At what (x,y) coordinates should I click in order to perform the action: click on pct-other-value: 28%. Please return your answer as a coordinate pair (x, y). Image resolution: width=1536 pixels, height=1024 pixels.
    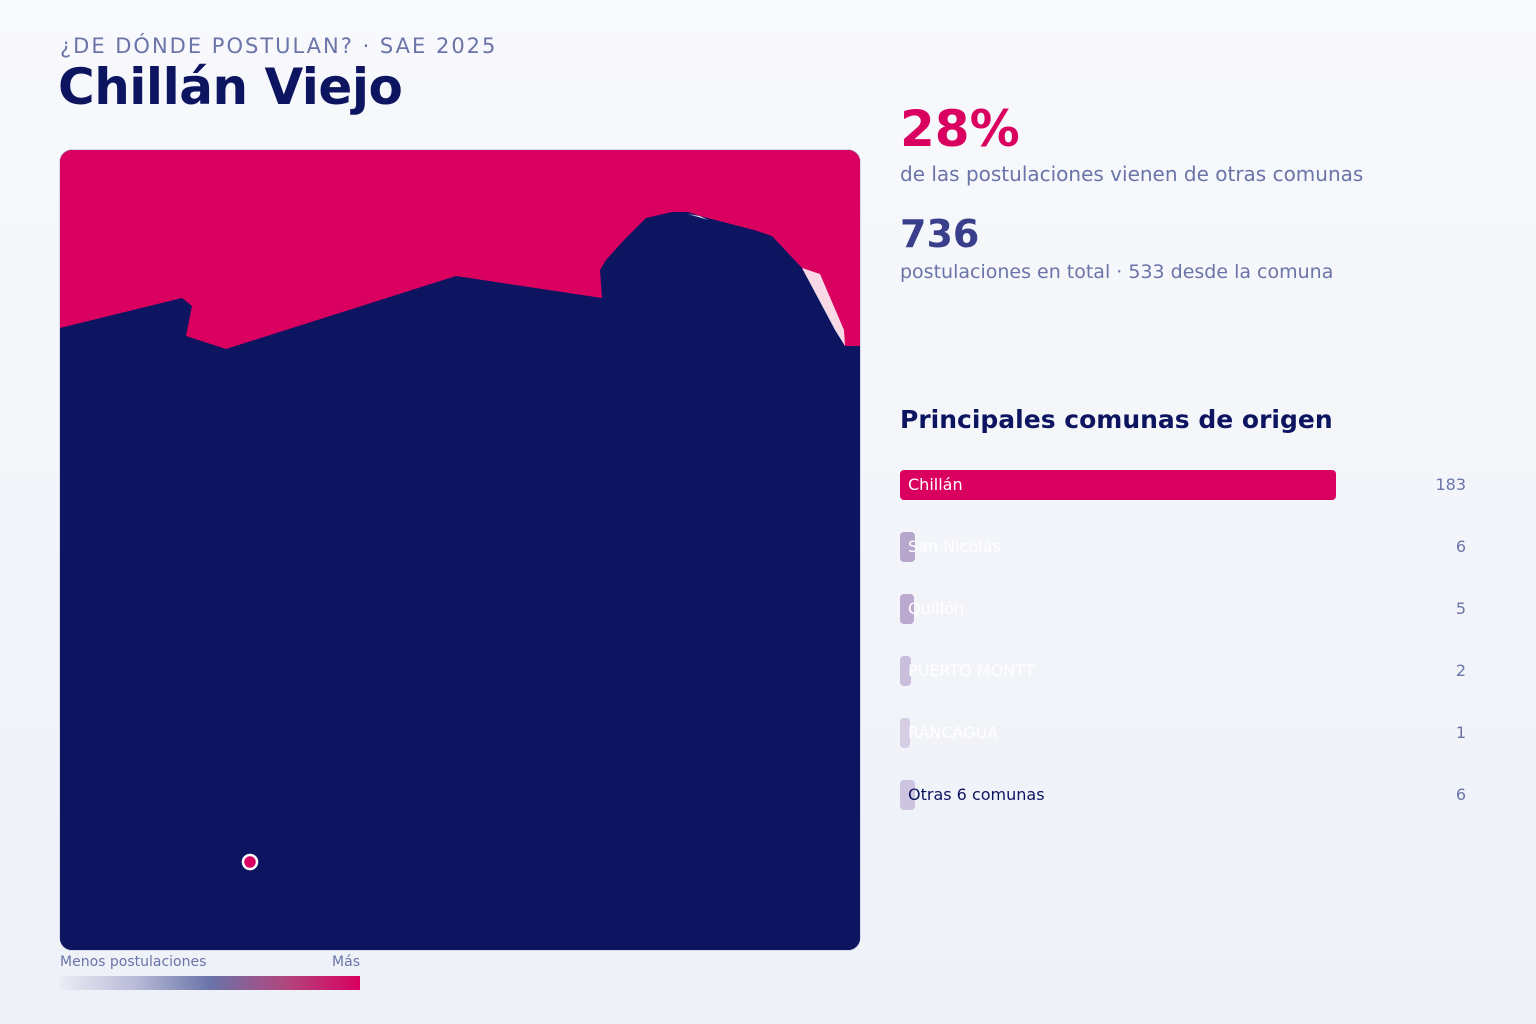
    Looking at the image, I should click on (960, 129).